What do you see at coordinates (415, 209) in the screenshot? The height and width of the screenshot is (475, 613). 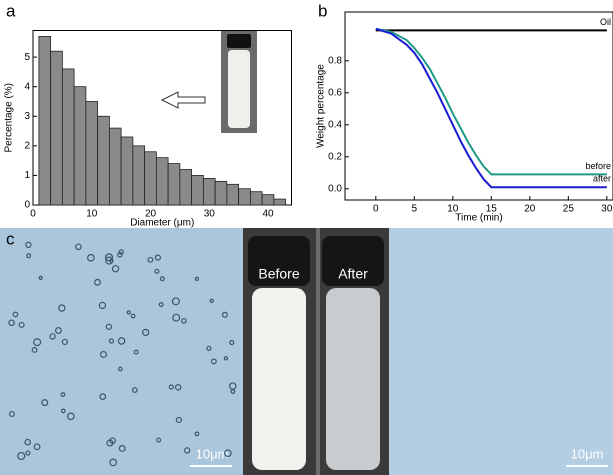 I see `x-tick-label: 5` at bounding box center [415, 209].